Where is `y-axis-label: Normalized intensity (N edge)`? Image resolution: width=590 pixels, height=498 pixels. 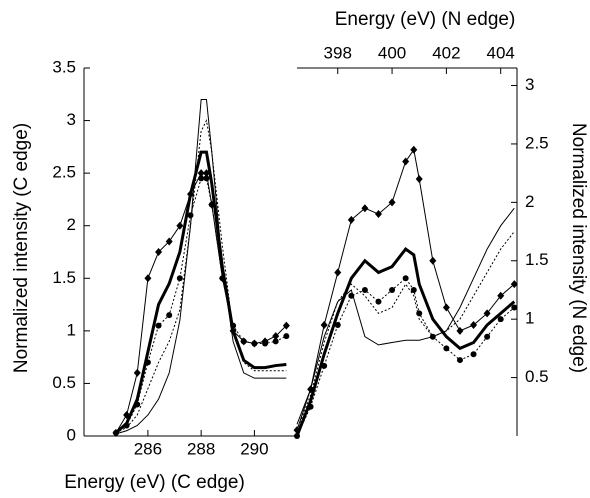
y-axis-label: Normalized intensity (N edge) is located at coordinates (578, 248).